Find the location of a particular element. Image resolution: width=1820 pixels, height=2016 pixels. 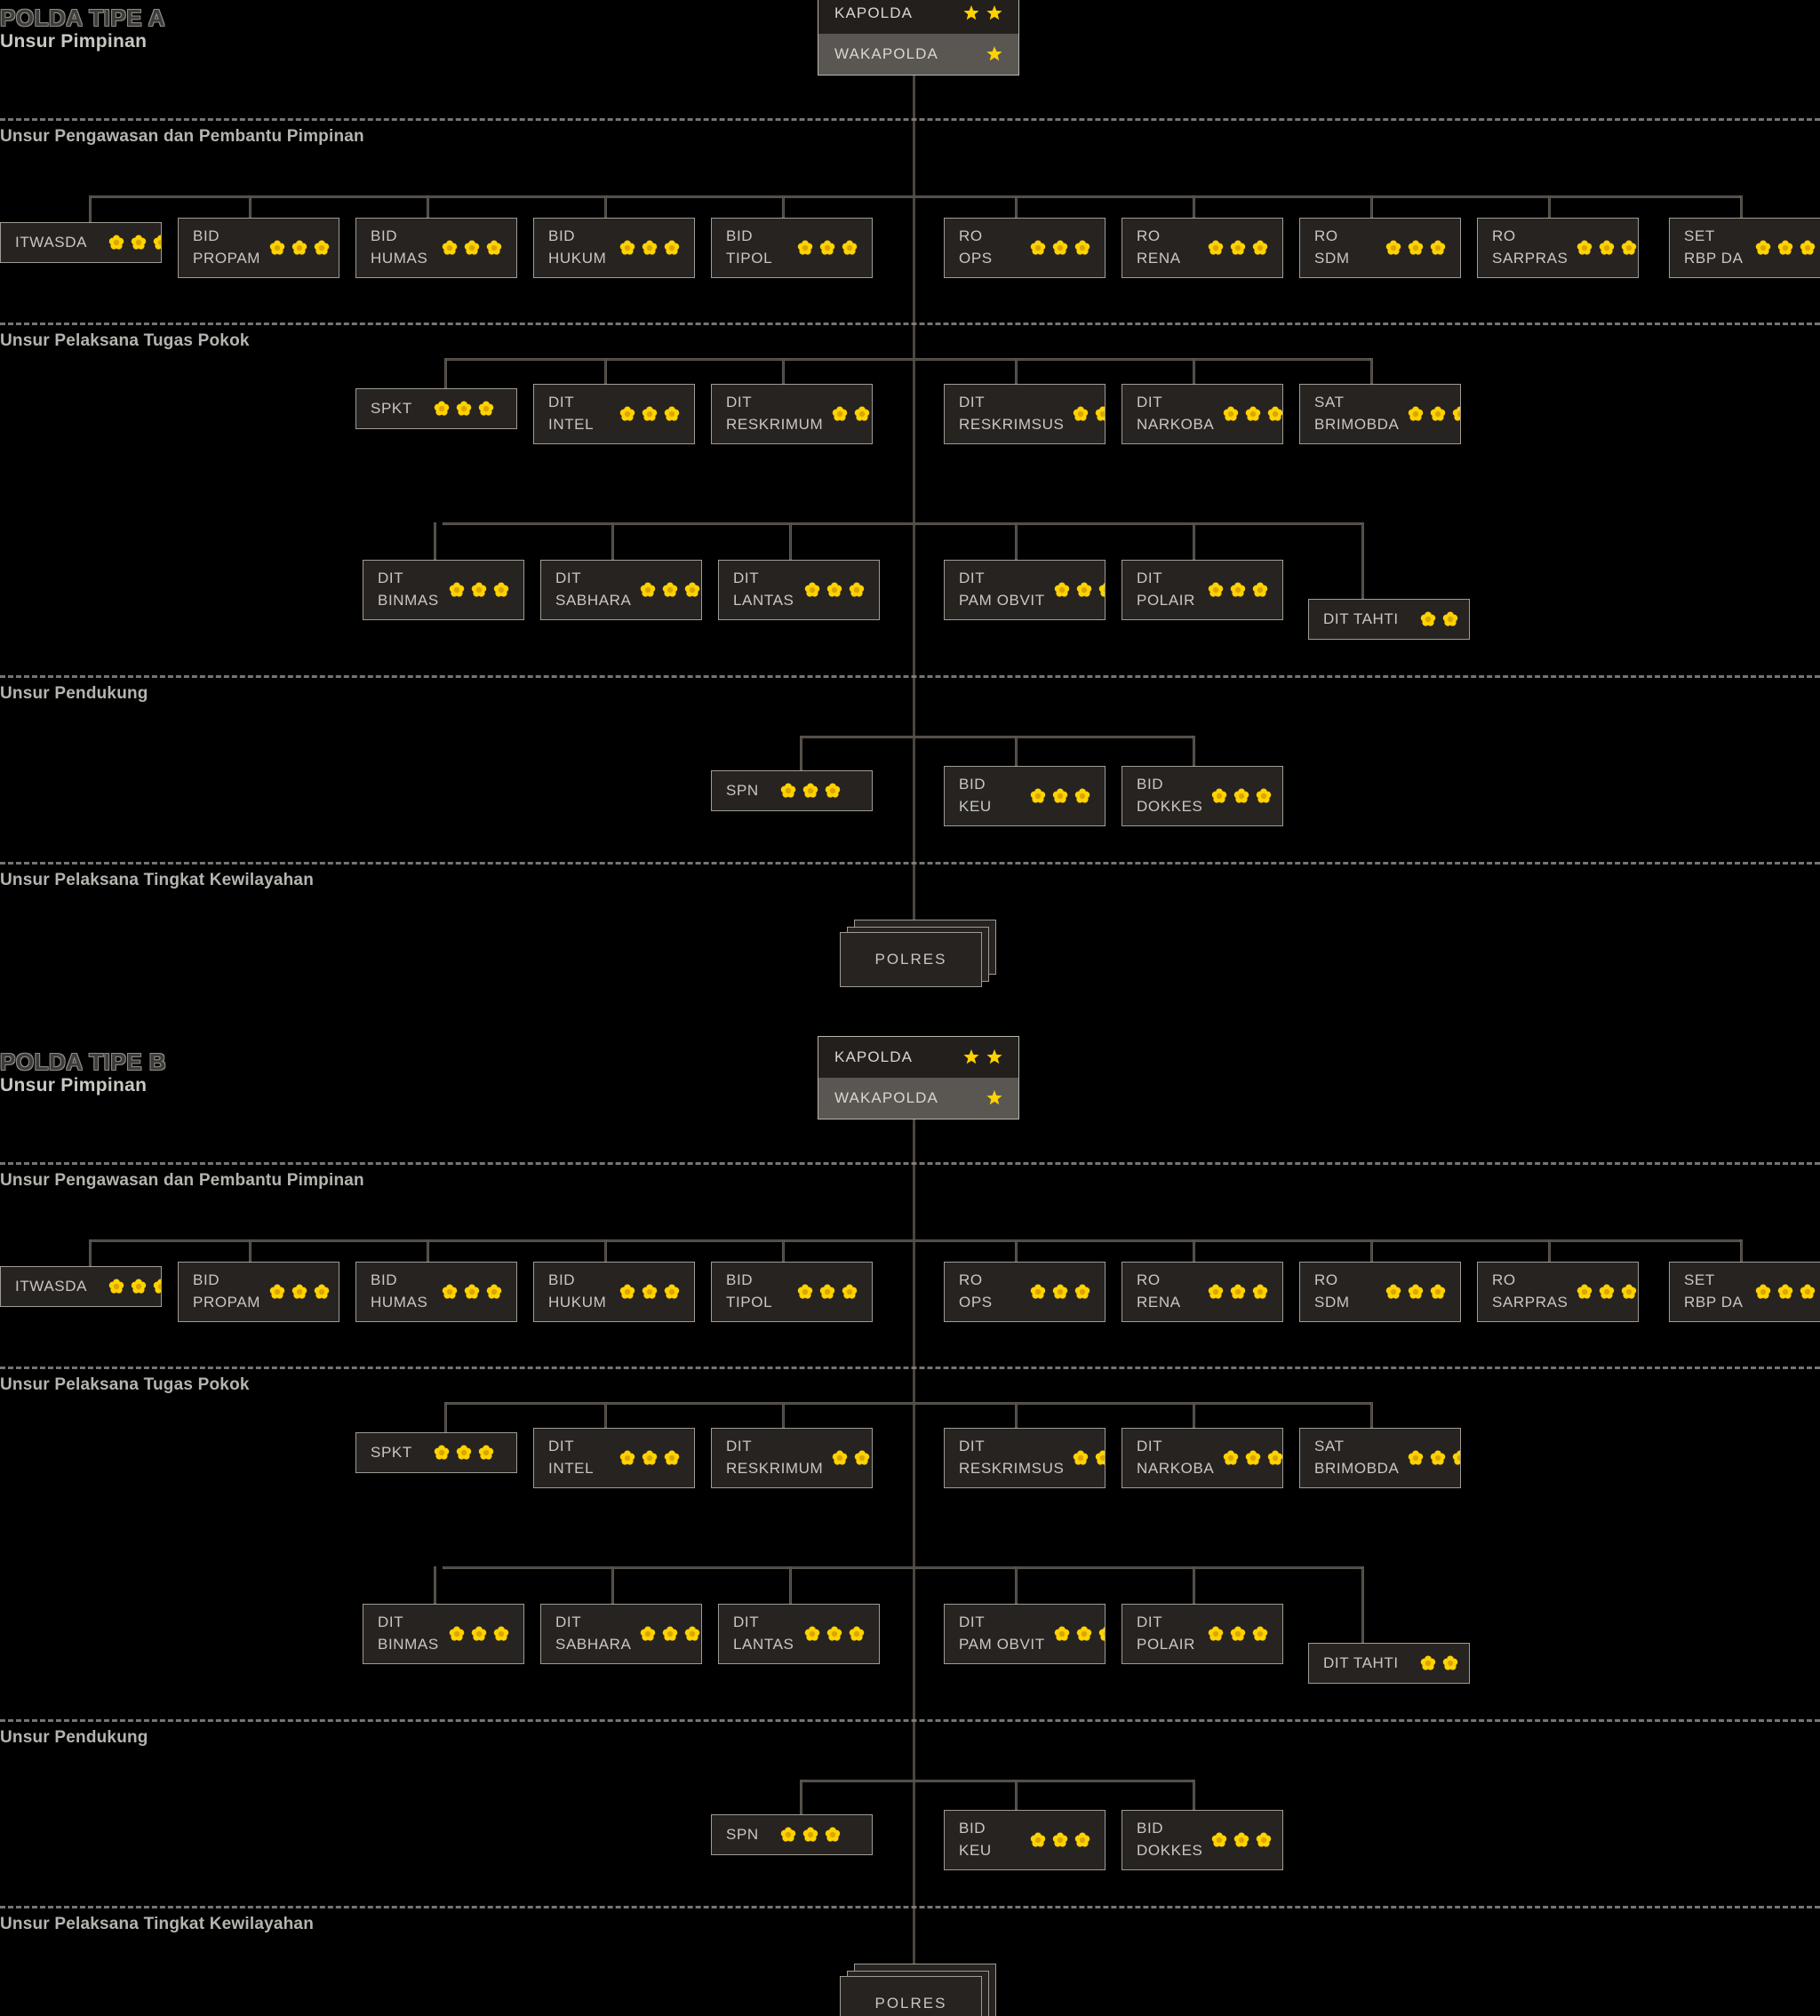

tipe-a-node-spn: SPN is located at coordinates (792, 791).